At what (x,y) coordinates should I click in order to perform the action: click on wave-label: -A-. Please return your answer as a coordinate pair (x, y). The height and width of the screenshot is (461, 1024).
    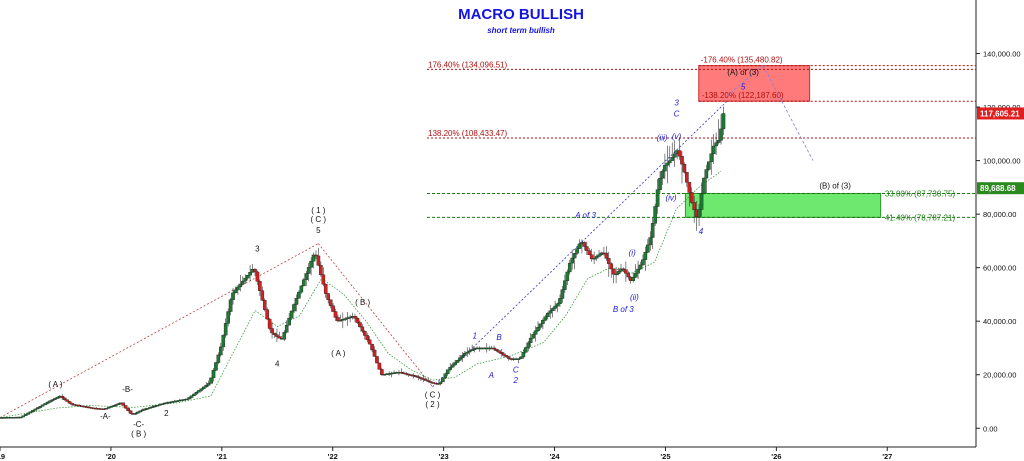
    Looking at the image, I should click on (105, 416).